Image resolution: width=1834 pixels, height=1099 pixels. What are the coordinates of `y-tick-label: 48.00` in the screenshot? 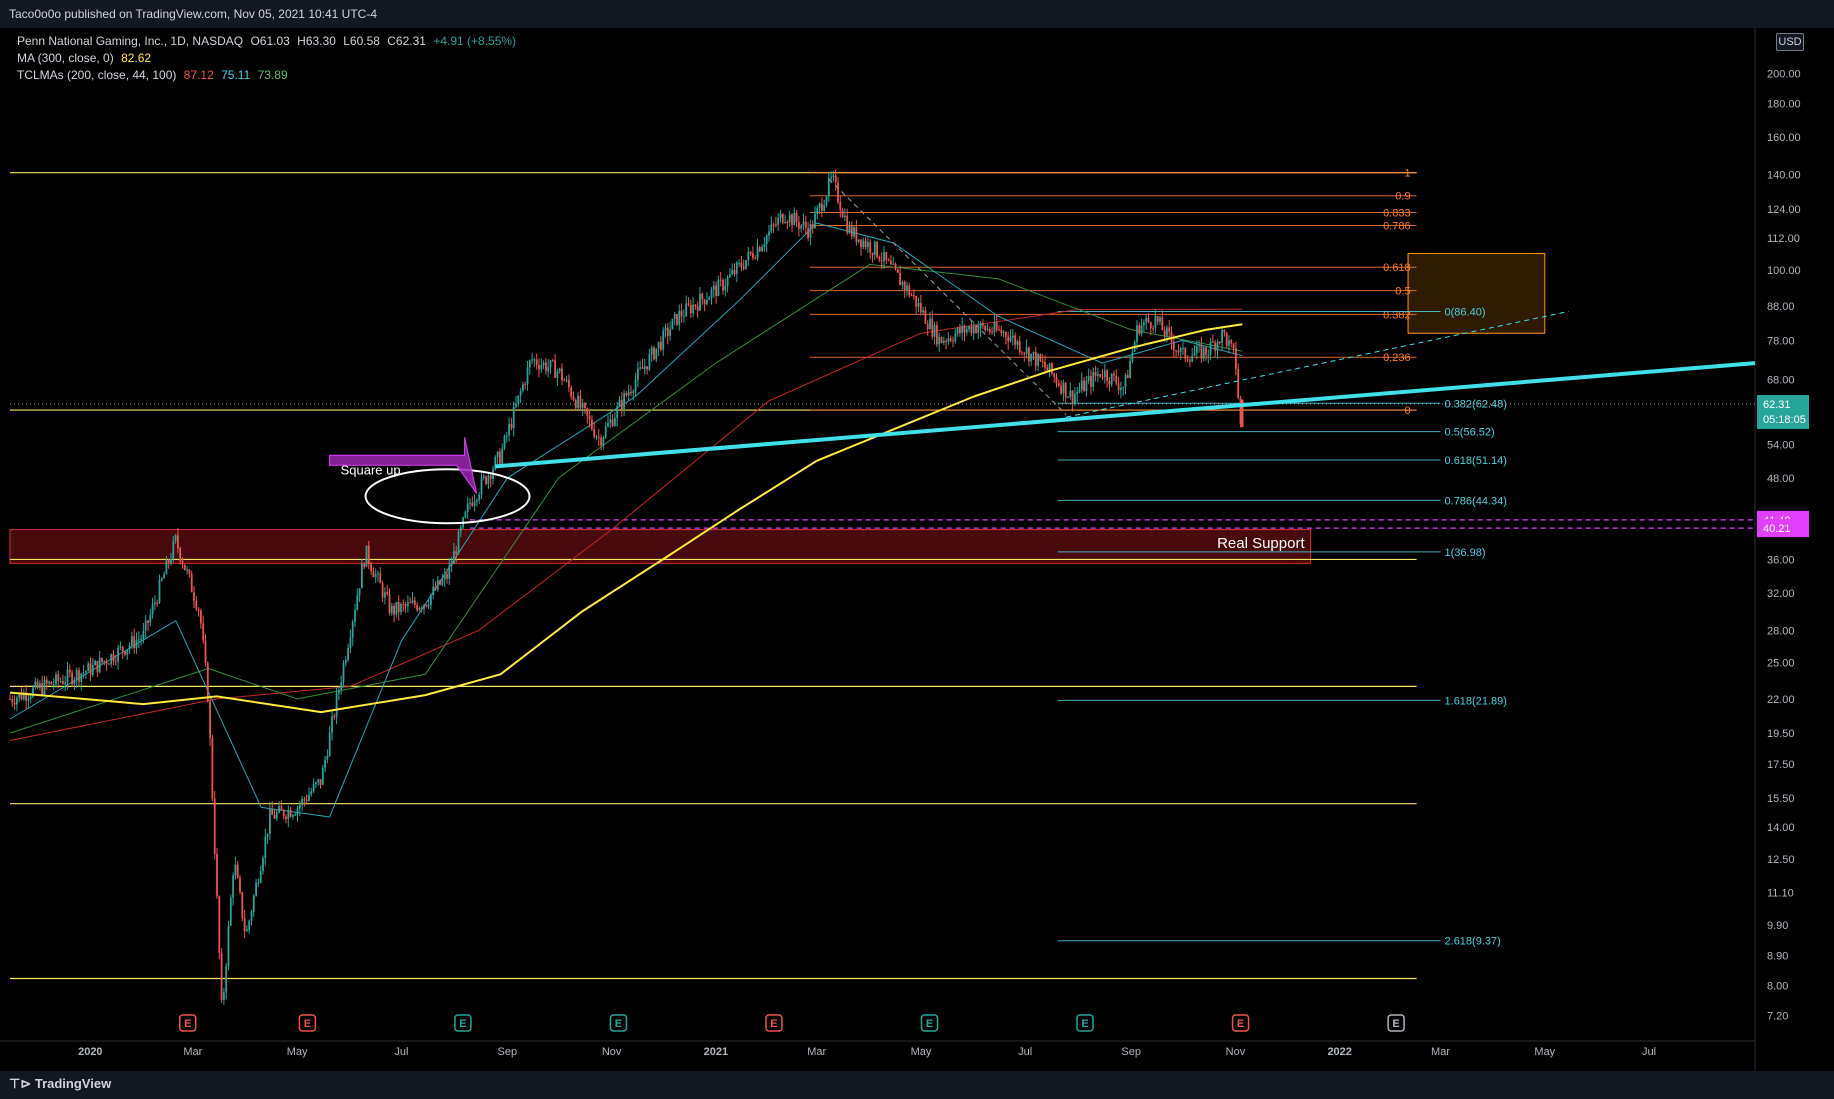 It's located at (1781, 479).